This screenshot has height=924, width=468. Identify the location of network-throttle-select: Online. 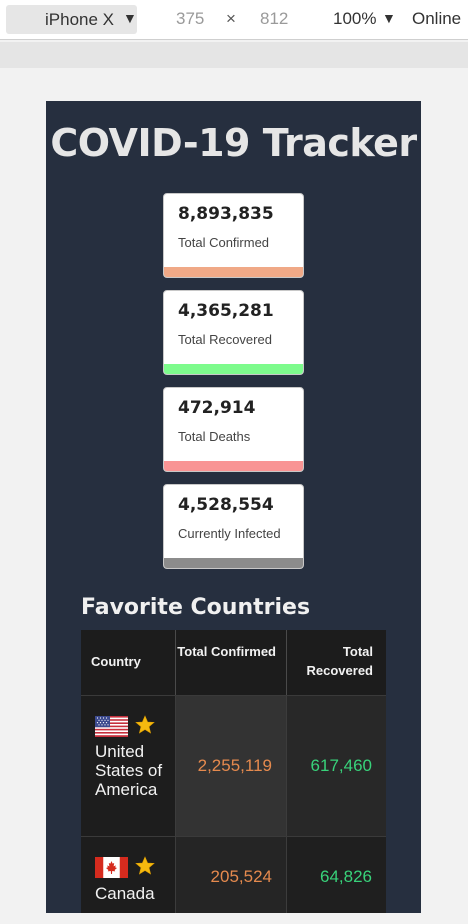
(437, 18).